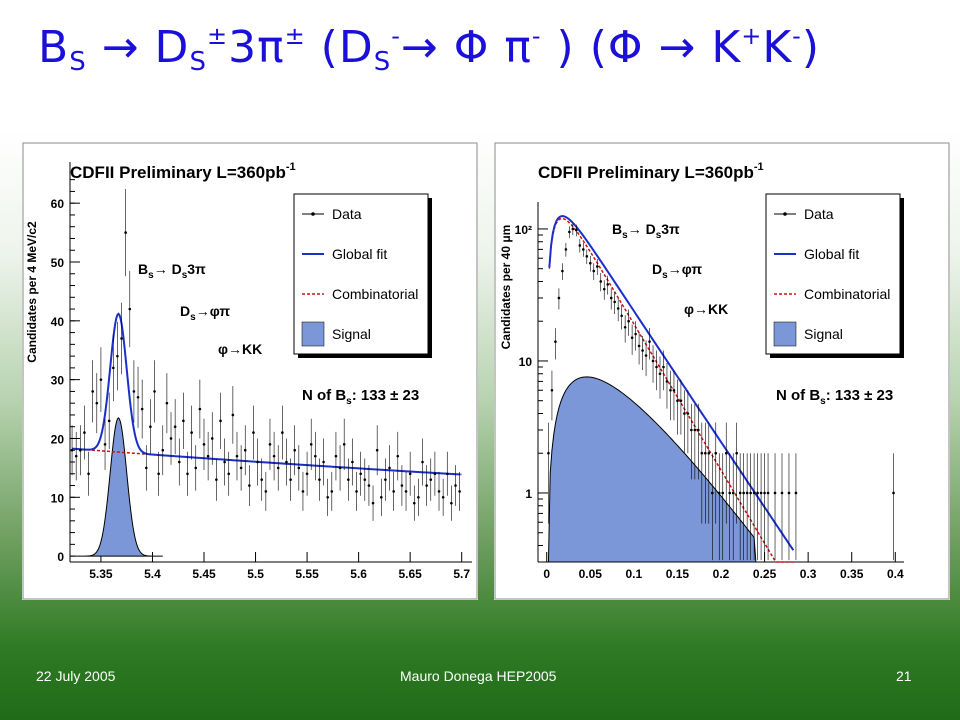 Image resolution: width=960 pixels, height=720 pixels. What do you see at coordinates (358, 574) in the screenshot?
I see `x-tick-label: 5.6` at bounding box center [358, 574].